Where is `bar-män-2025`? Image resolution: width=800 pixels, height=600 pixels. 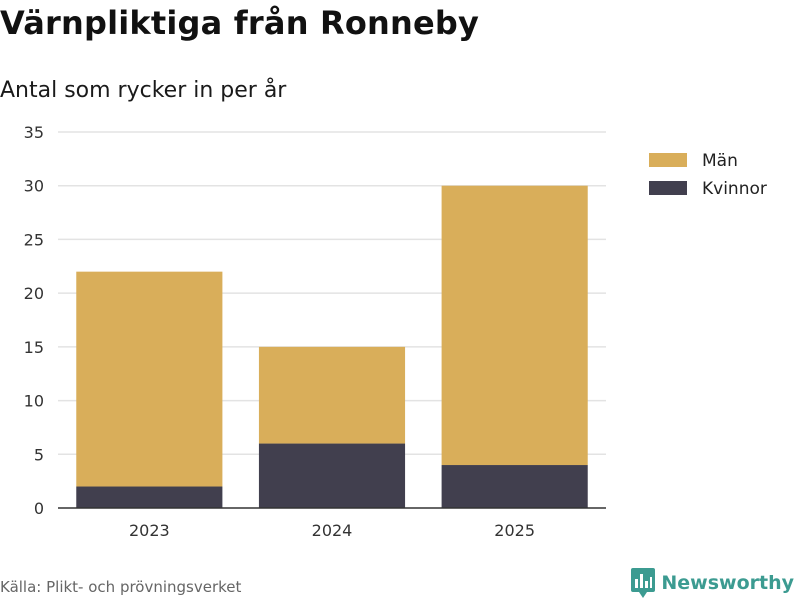
bar-män-2025 is located at coordinates (514, 325).